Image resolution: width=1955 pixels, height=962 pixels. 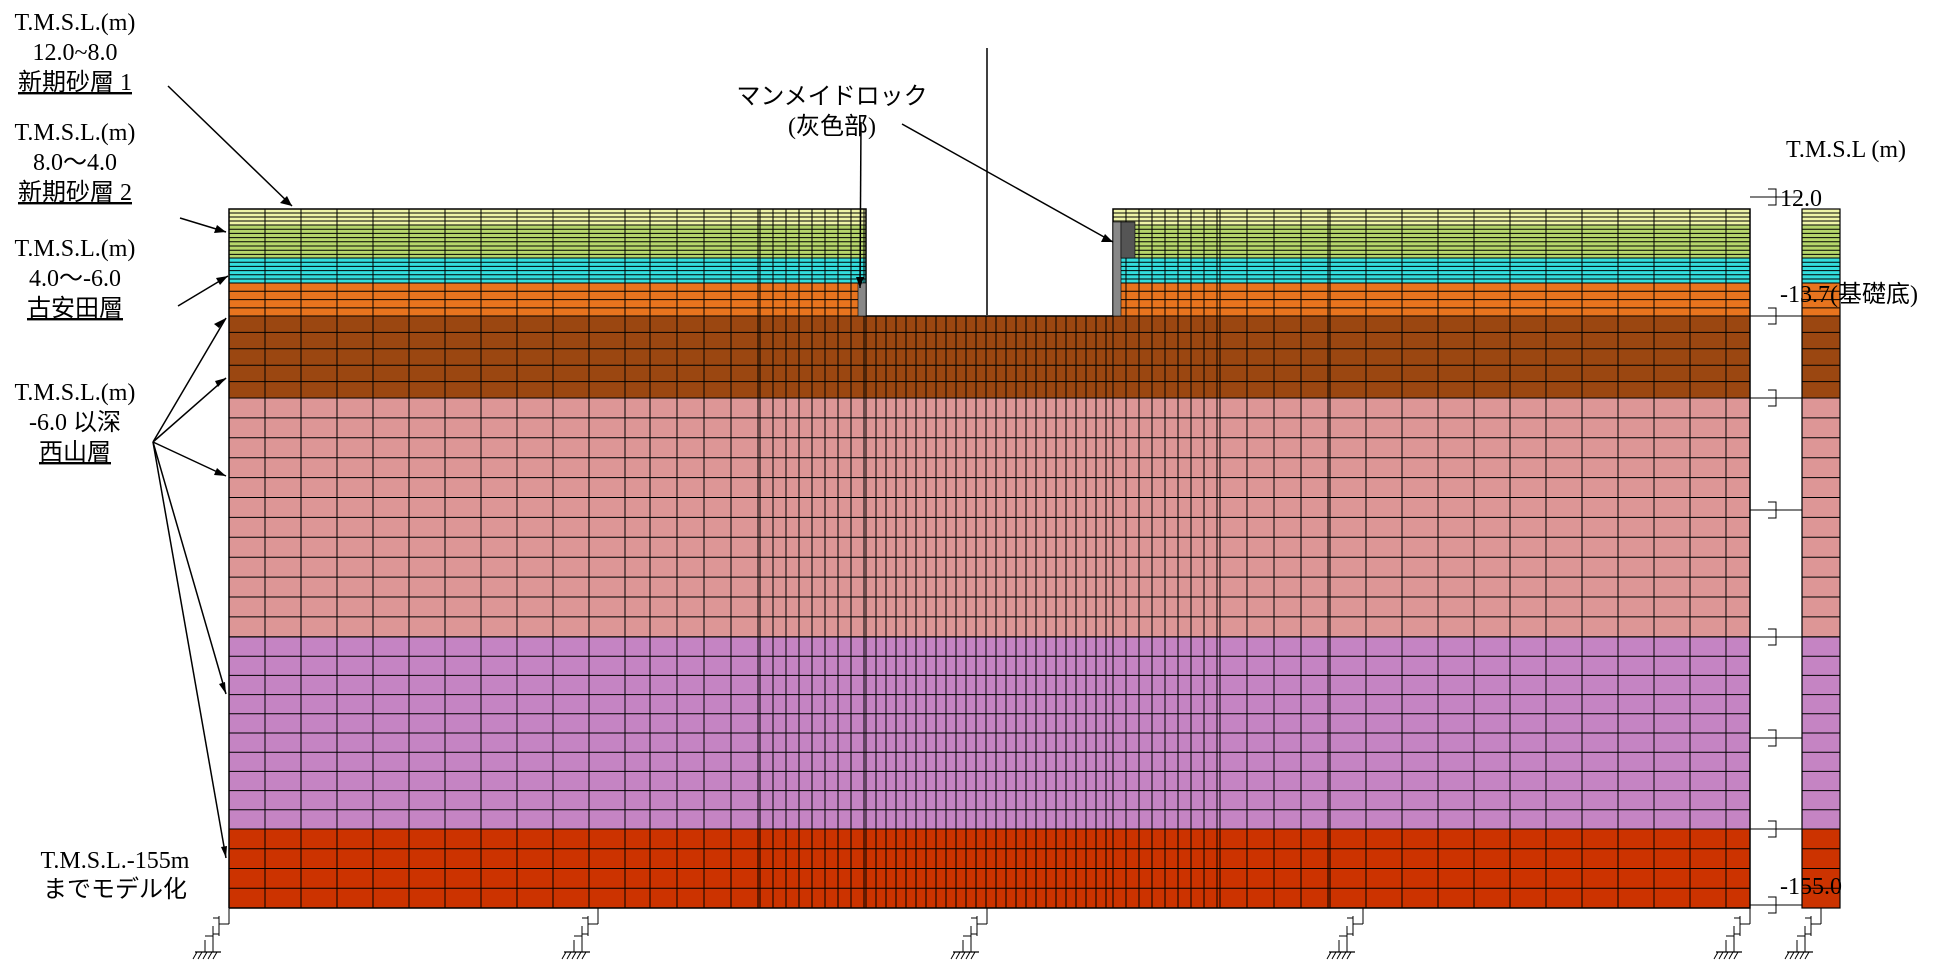 I want to click on manmade-cell-right-block, so click(x=1128, y=240).